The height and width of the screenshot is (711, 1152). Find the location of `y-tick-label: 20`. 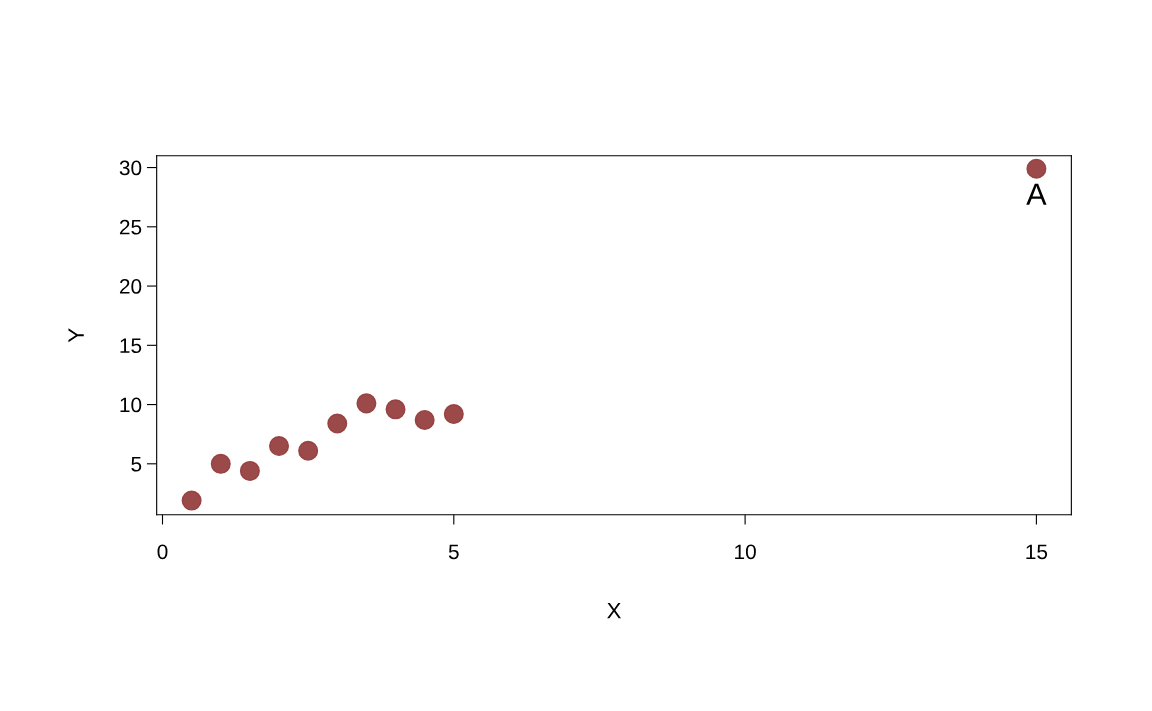

y-tick-label: 20 is located at coordinates (130, 286).